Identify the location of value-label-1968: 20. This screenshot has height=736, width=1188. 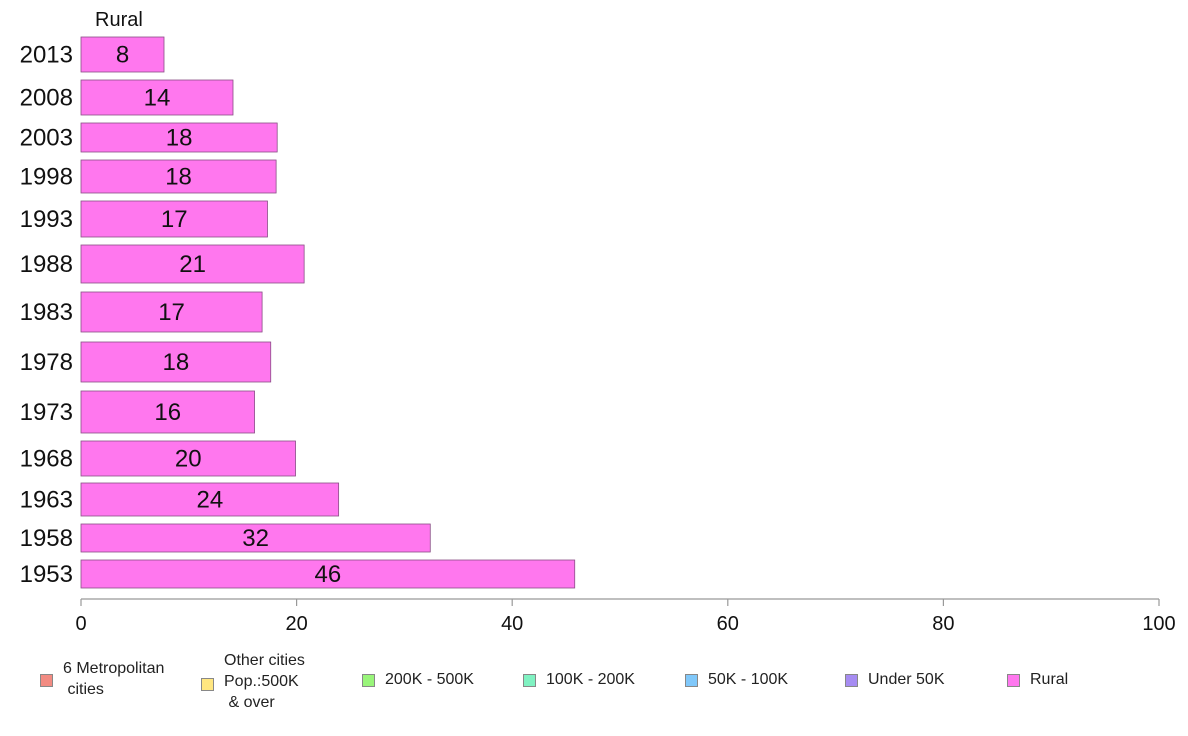
(188, 459).